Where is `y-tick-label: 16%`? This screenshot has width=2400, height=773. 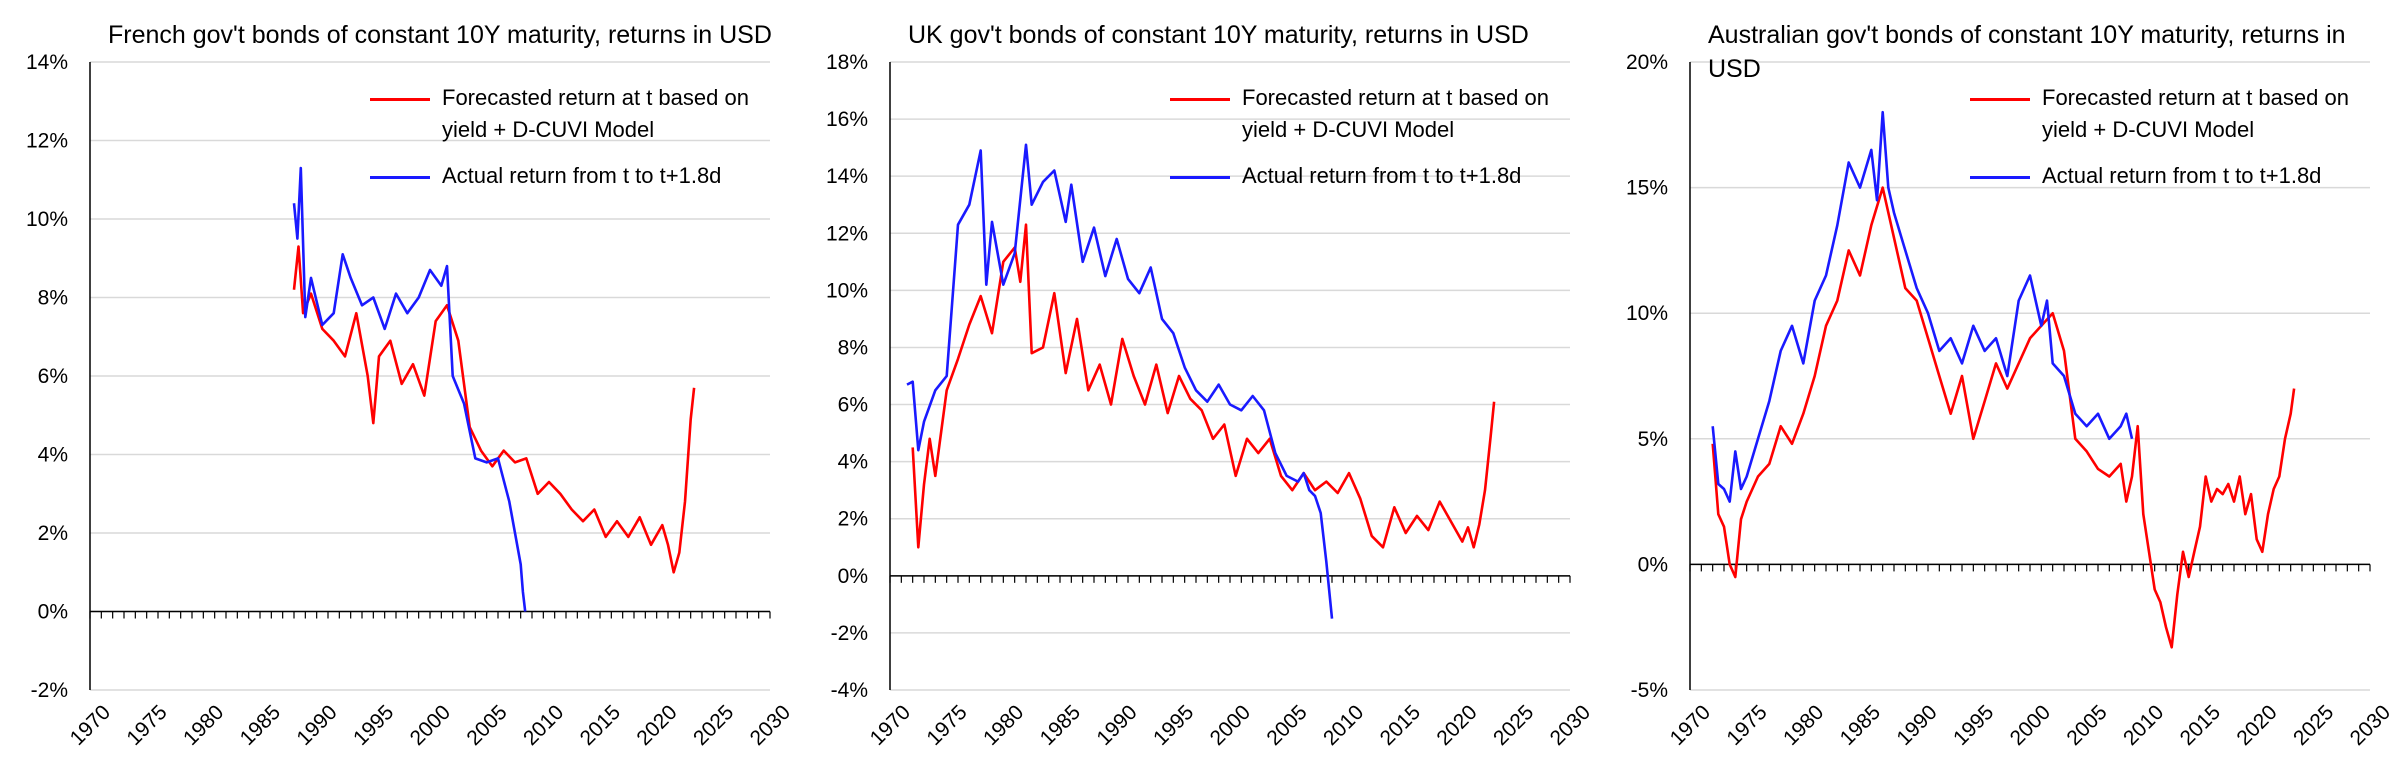 y-tick-label: 16% is located at coordinates (847, 119).